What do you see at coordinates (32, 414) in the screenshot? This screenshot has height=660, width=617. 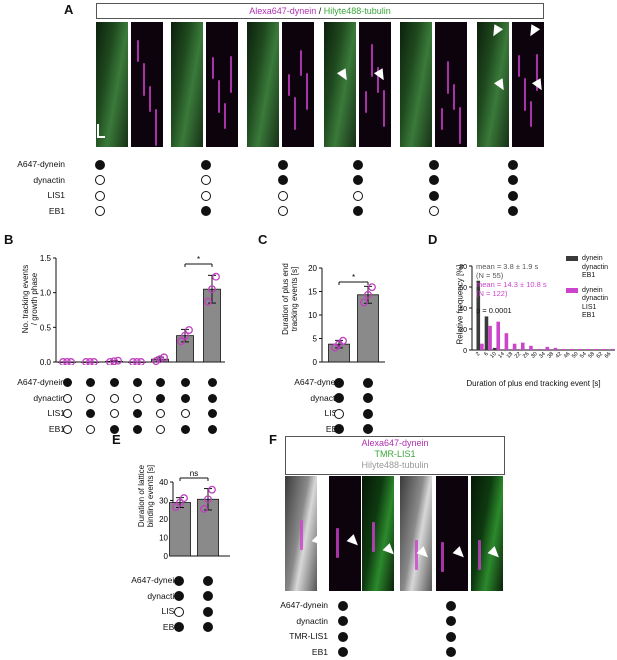 I see `condition-row-label: LIS1` at bounding box center [32, 414].